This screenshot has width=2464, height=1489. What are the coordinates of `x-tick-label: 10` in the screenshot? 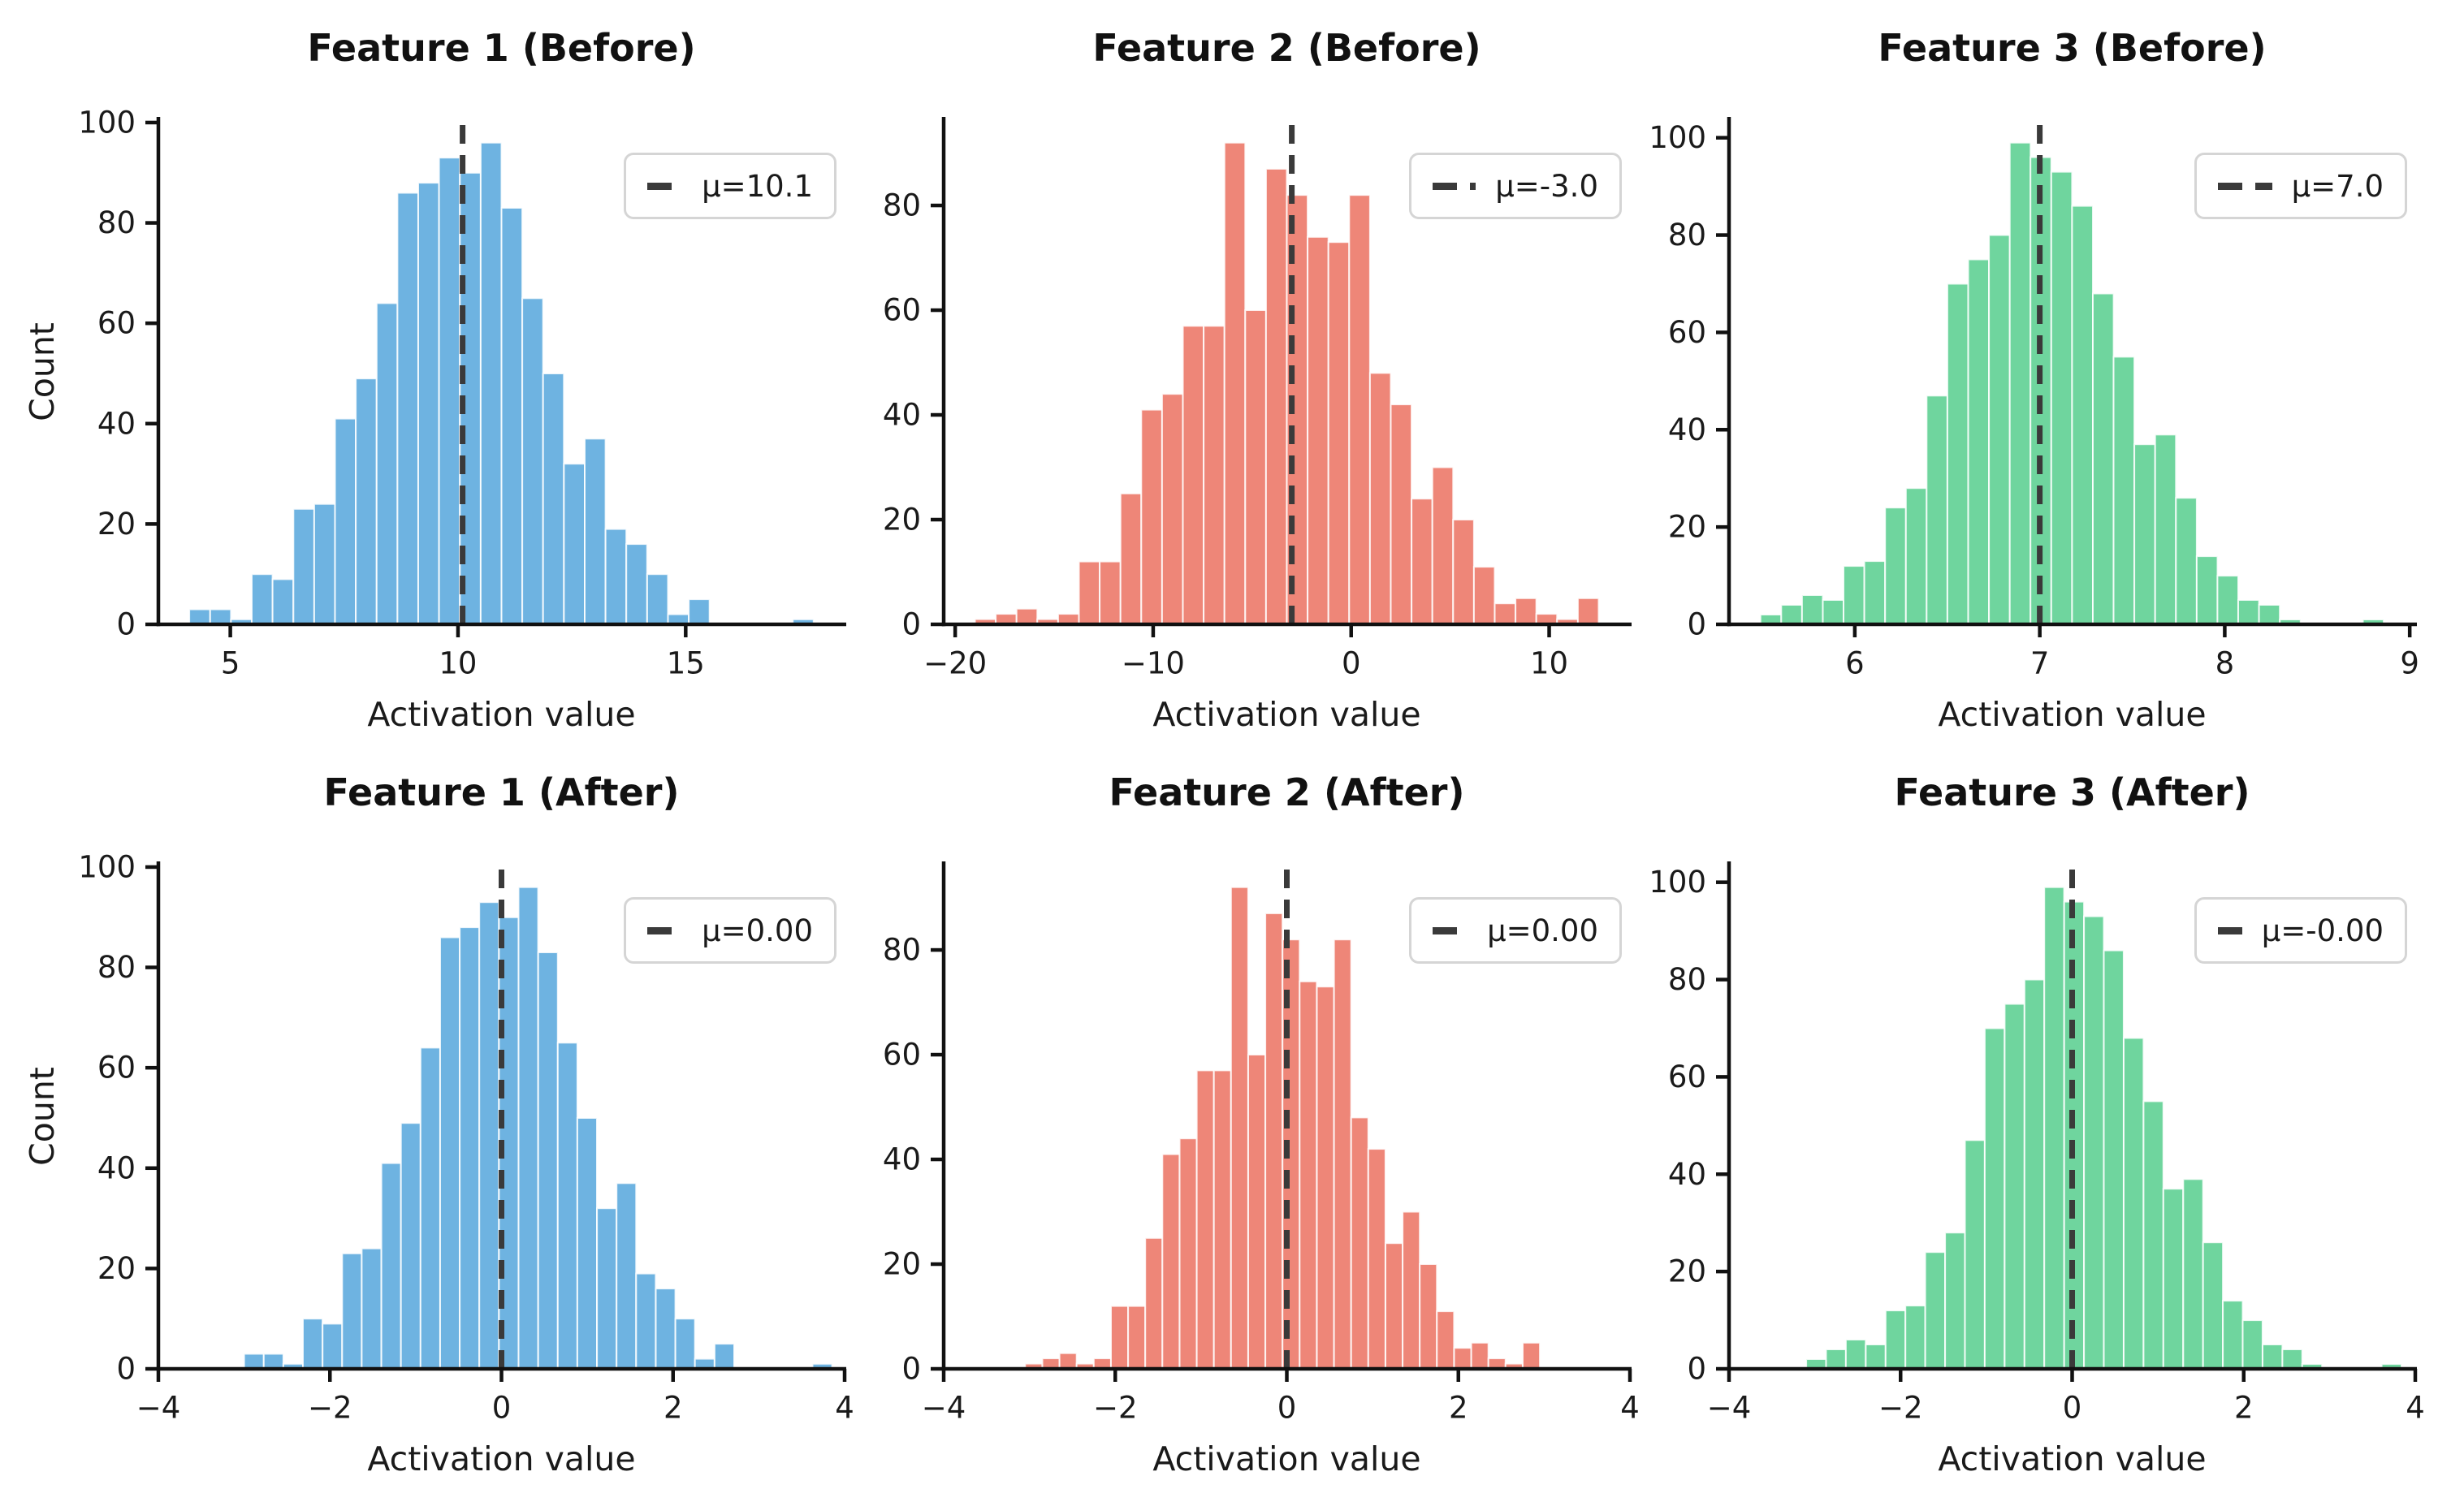 It's located at (1549, 663).